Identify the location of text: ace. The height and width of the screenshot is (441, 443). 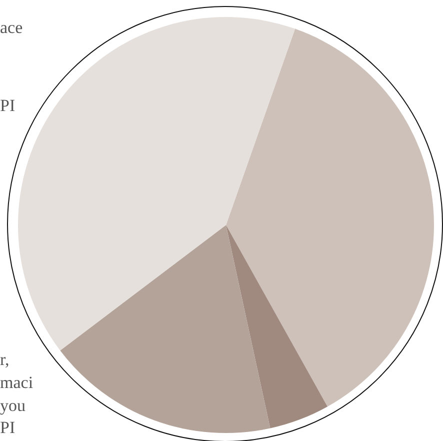
(11, 28).